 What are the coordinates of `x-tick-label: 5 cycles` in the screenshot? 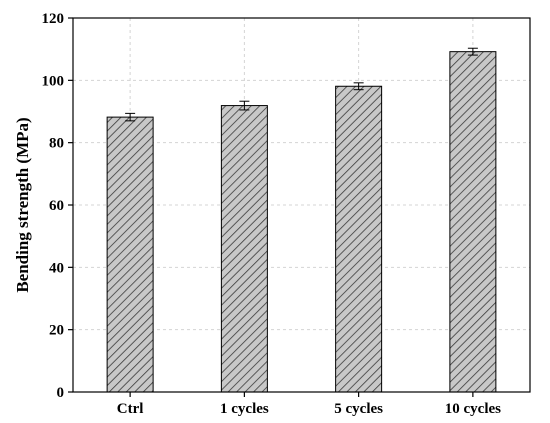 It's located at (358, 409).